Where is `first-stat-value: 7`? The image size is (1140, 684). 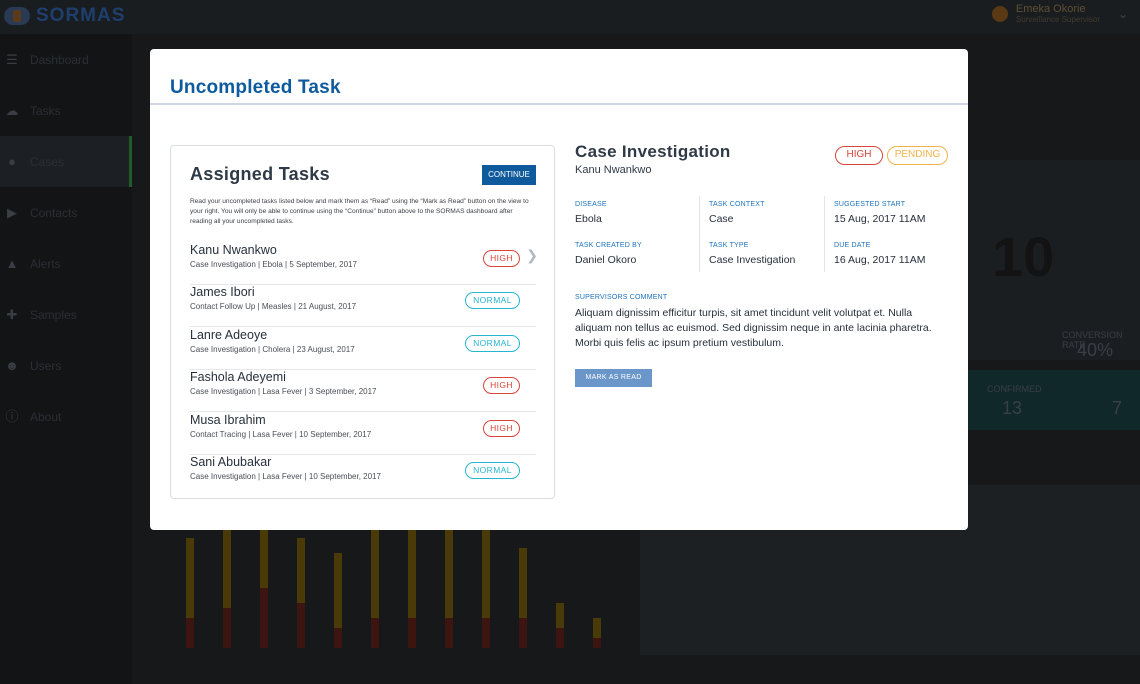
first-stat-value: 7 is located at coordinates (1117, 408).